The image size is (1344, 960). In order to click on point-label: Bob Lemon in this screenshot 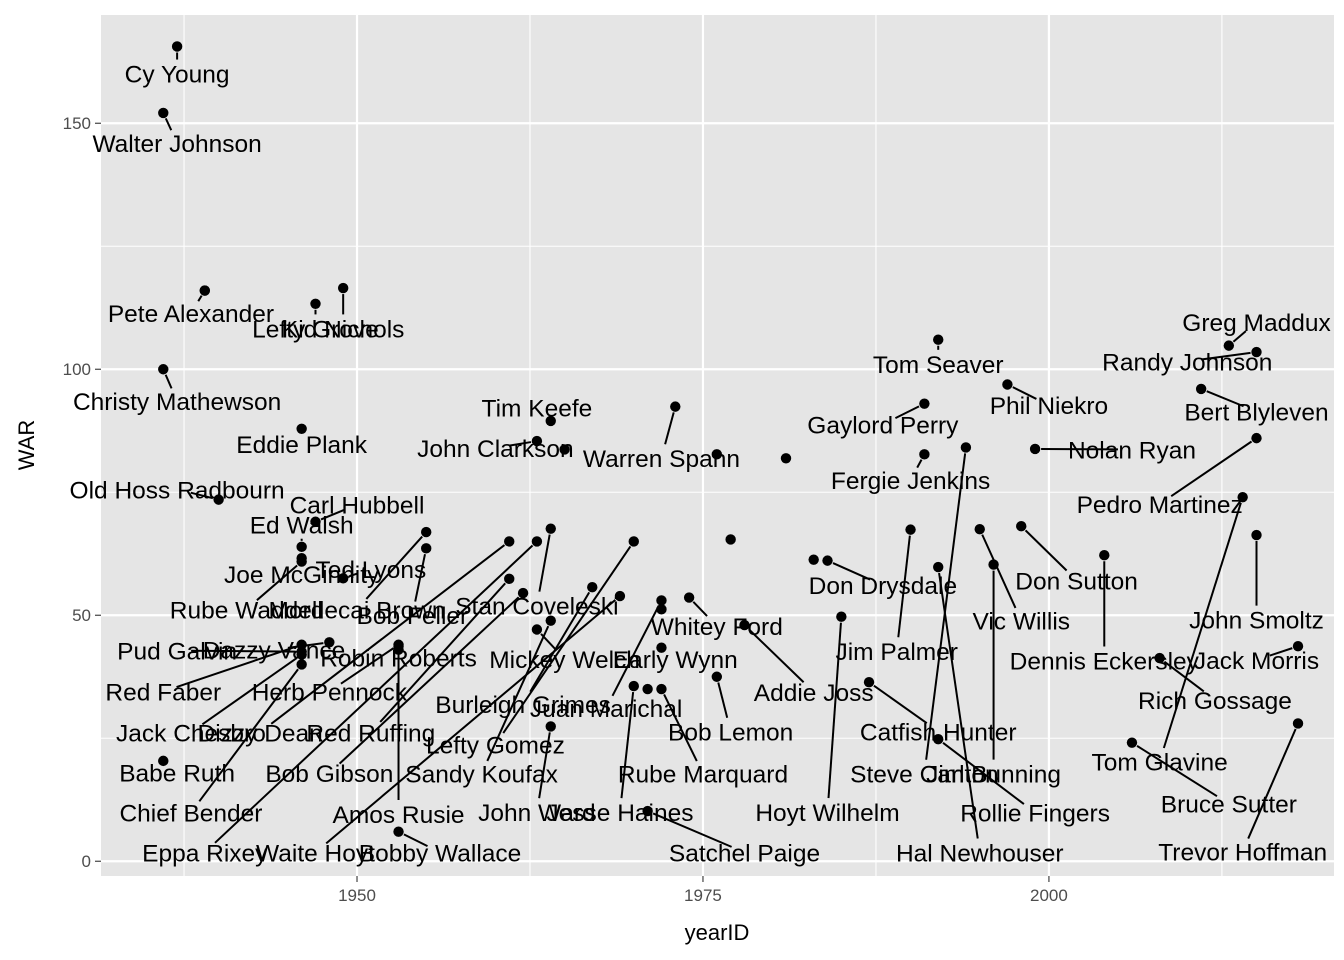, I will do `click(730, 732)`.